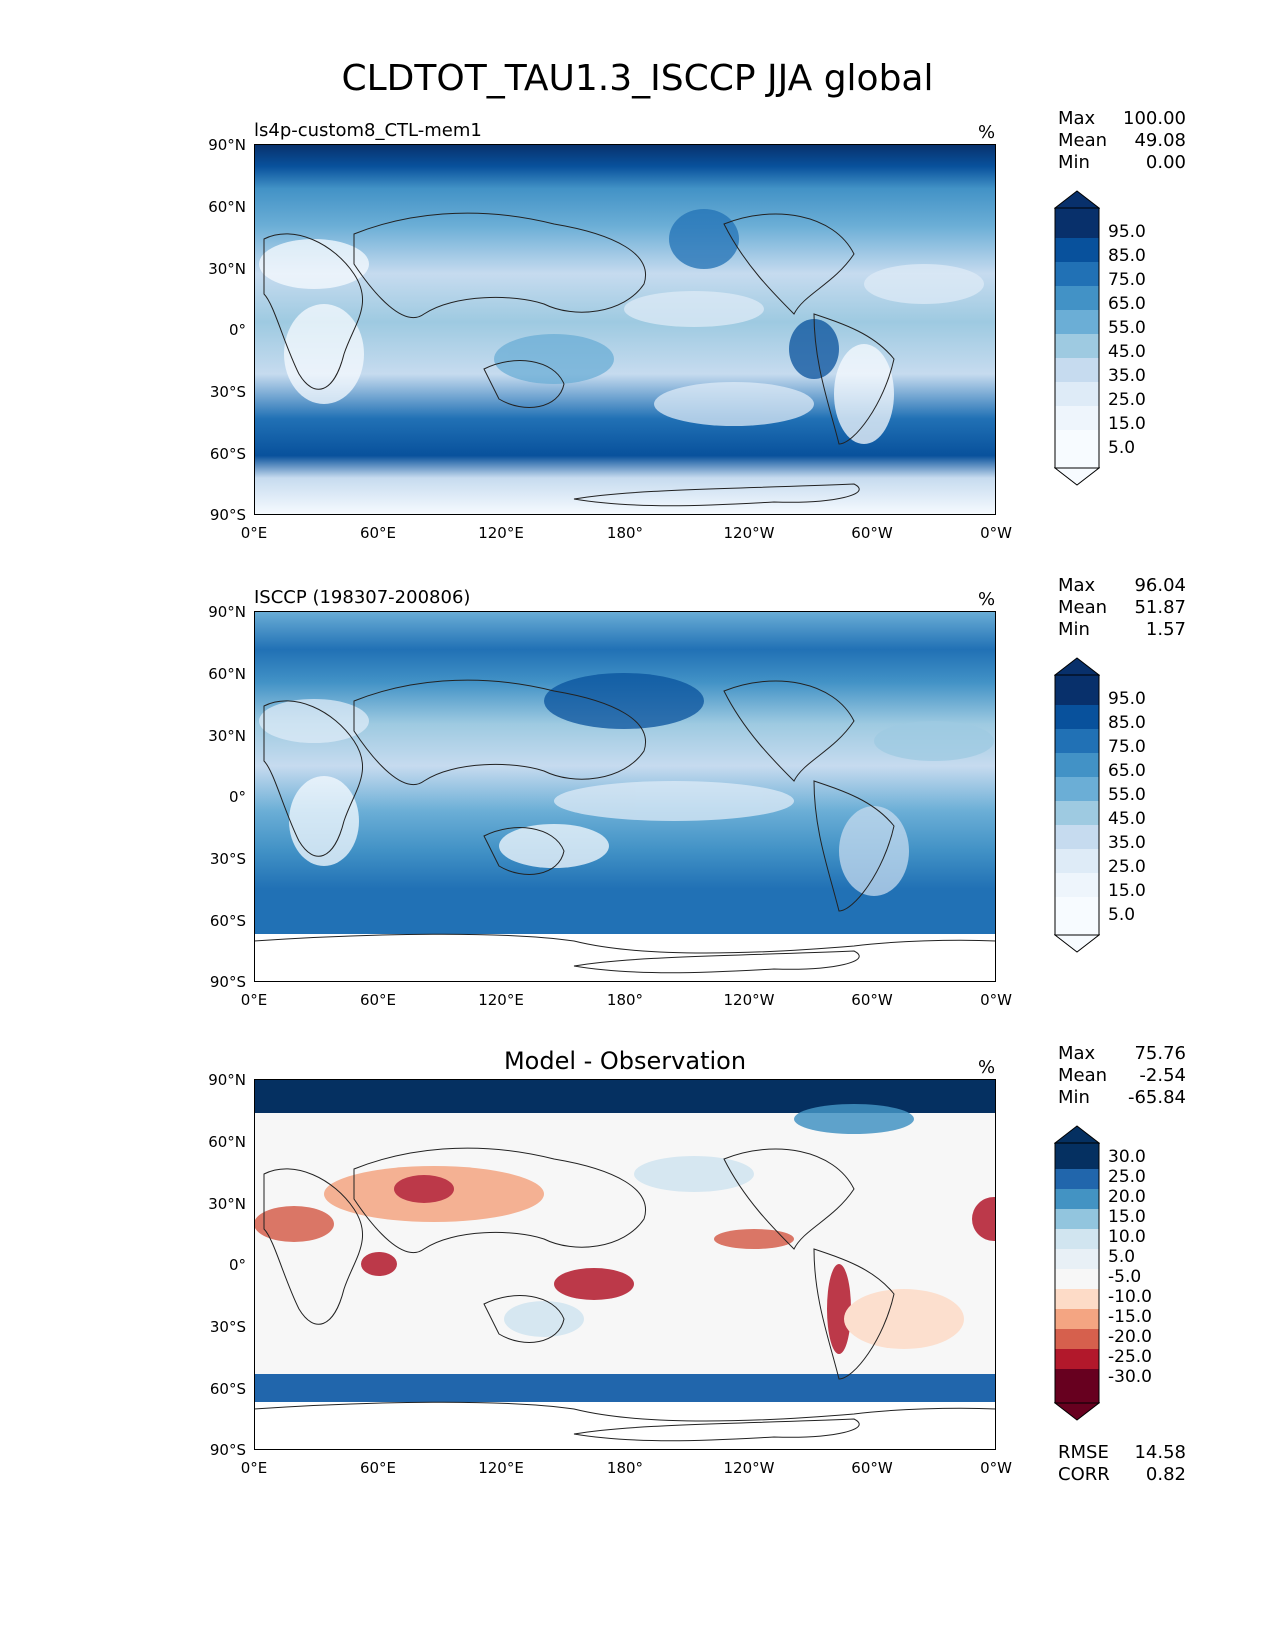  What do you see at coordinates (1162, 1075) in the screenshot?
I see `stat-mean: -2.54` at bounding box center [1162, 1075].